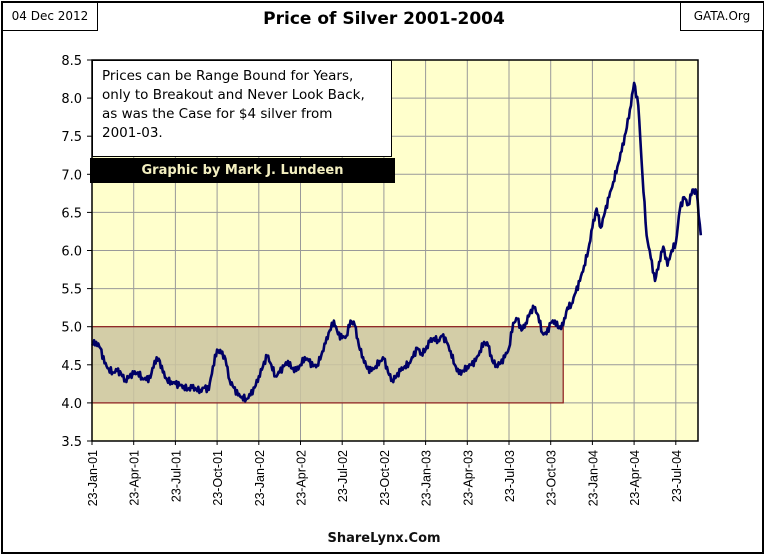  I want to click on annotation-line: 2001-03., so click(132, 133).